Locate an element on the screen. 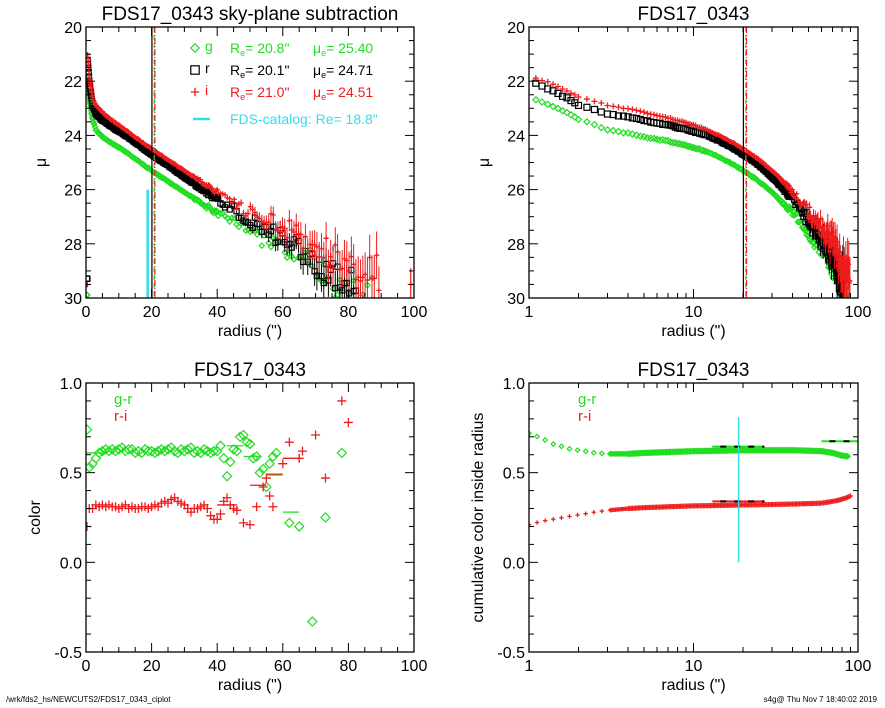 The width and height of the screenshot is (885, 708). plot-frame is located at coordinates (250, 517).